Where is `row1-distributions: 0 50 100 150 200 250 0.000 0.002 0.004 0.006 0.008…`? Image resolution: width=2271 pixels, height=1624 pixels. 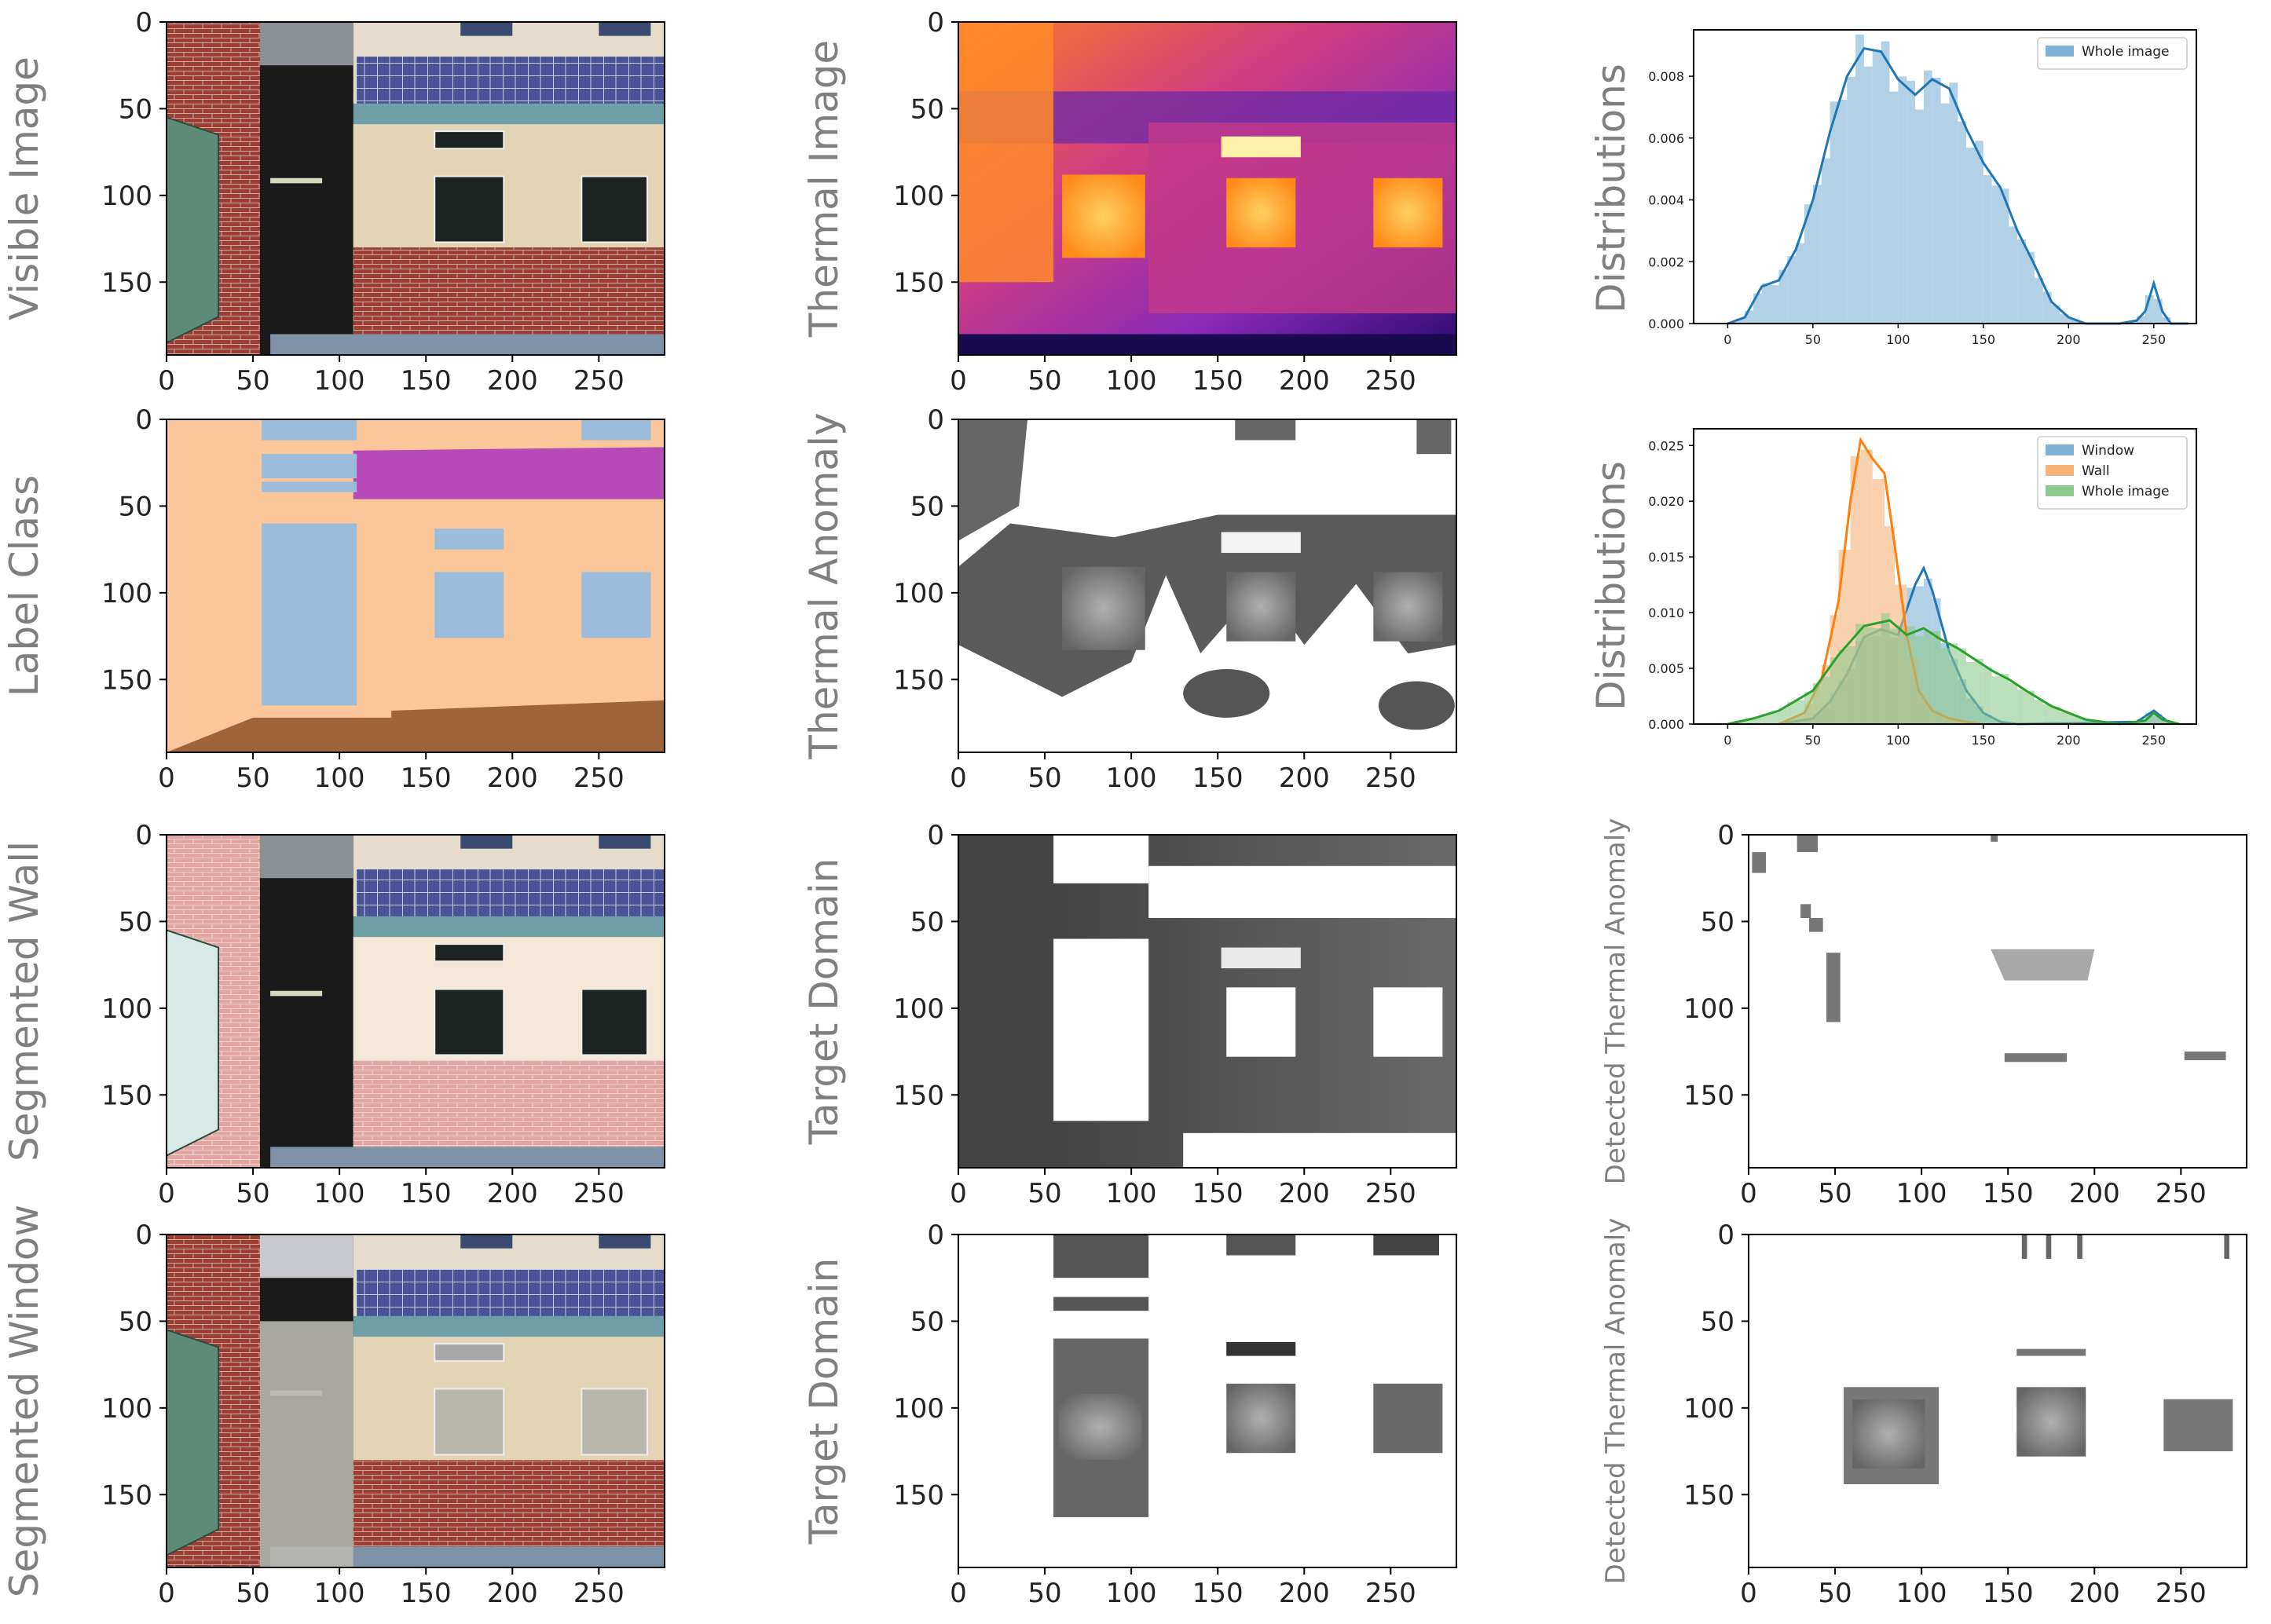 row1-distributions: 0 50 100 150 200 250 0.000 0.002 0.004 0.006 0.008… is located at coordinates (1923, 188).